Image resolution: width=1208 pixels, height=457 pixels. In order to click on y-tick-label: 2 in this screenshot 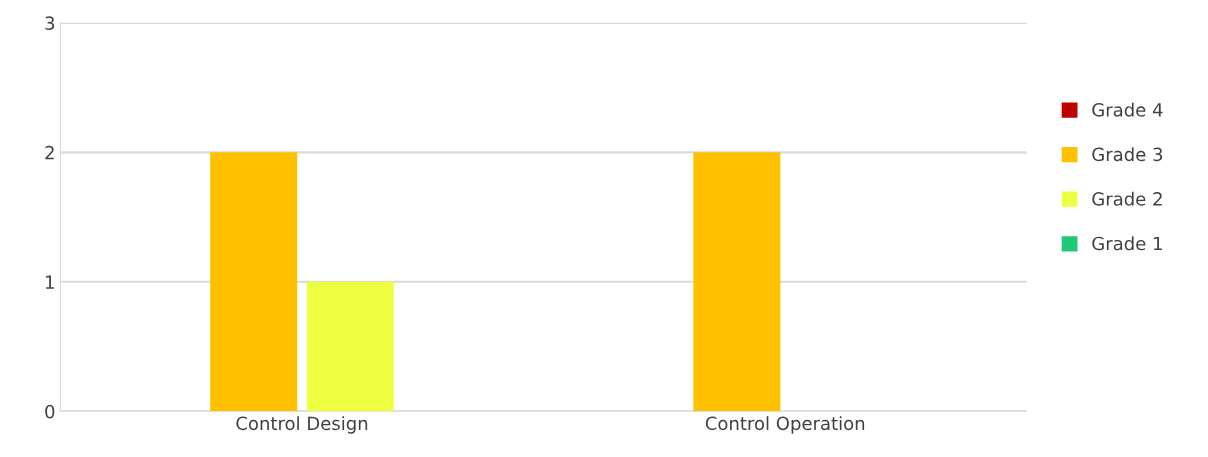, I will do `click(49, 152)`.